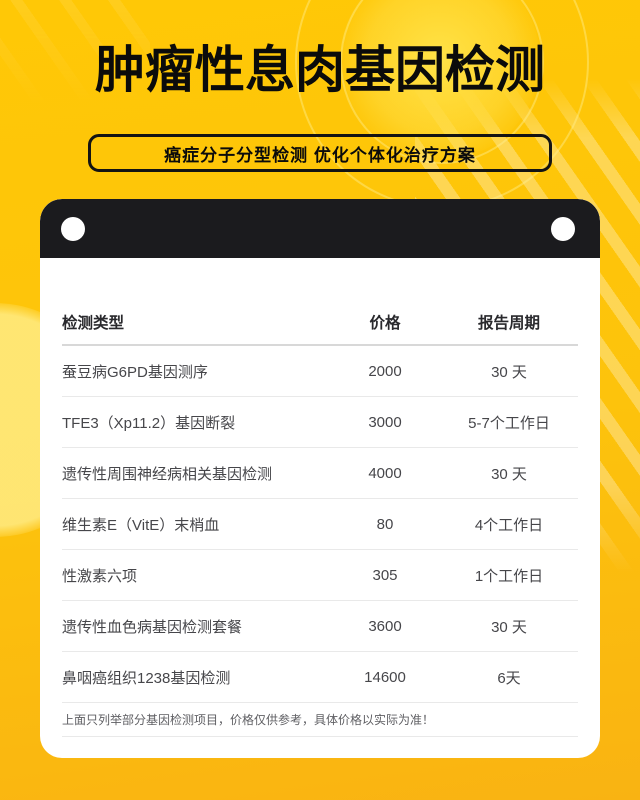  Describe the element at coordinates (146, 678) in the screenshot. I see `row-test-type: 鼻咽癌组织1238基因检测` at that location.